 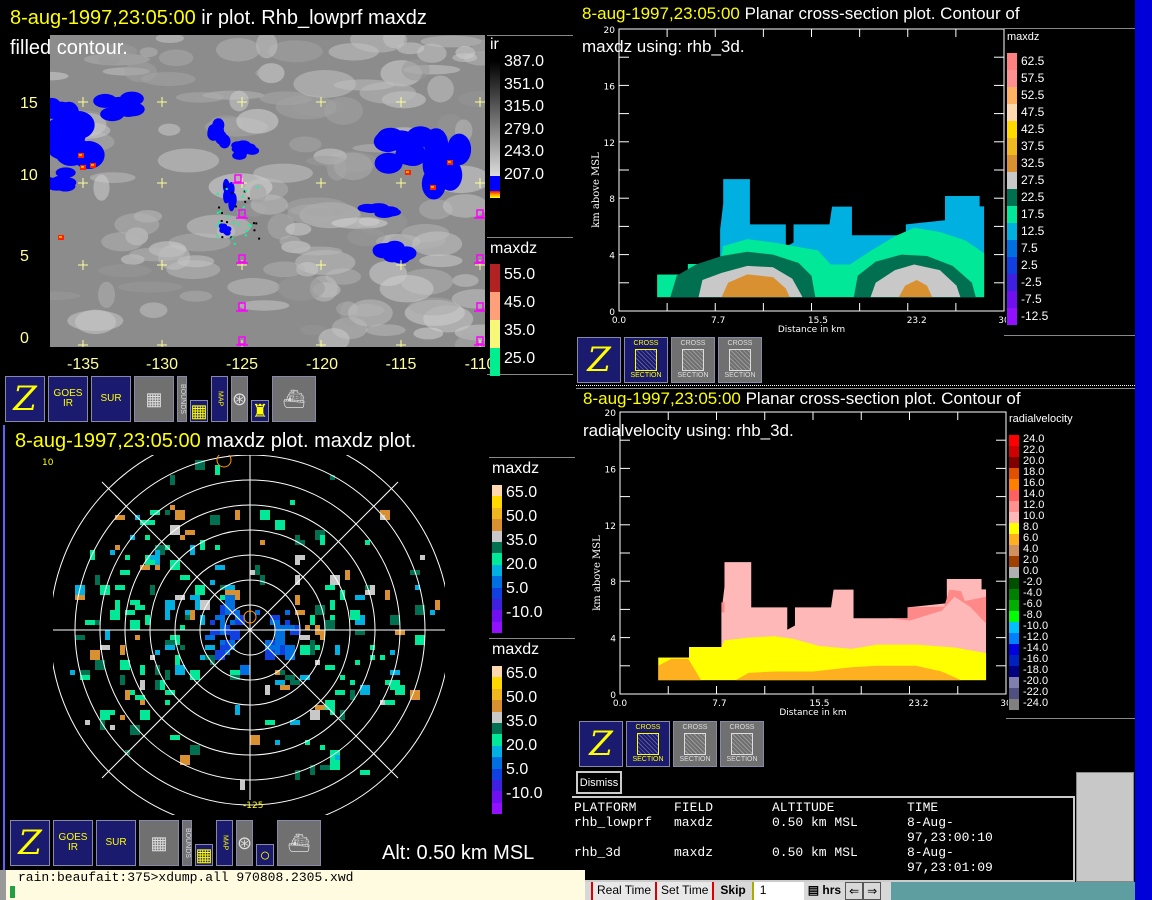 I want to click on circle-tool-button: ○, so click(x=265, y=855).